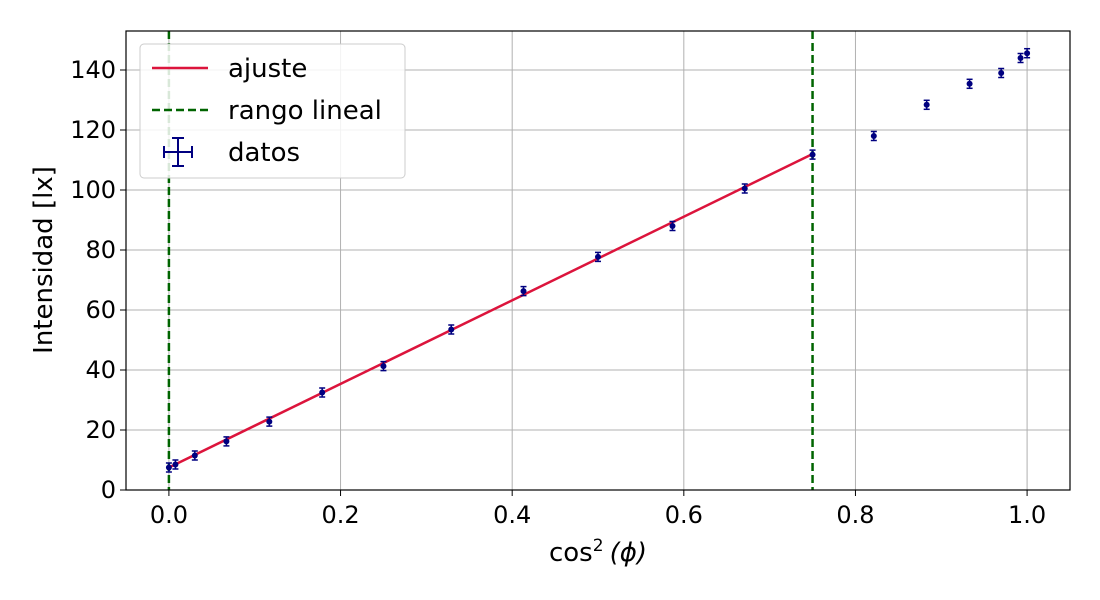 This screenshot has width=1100, height=600. I want to click on legend-box, so click(272, 111).